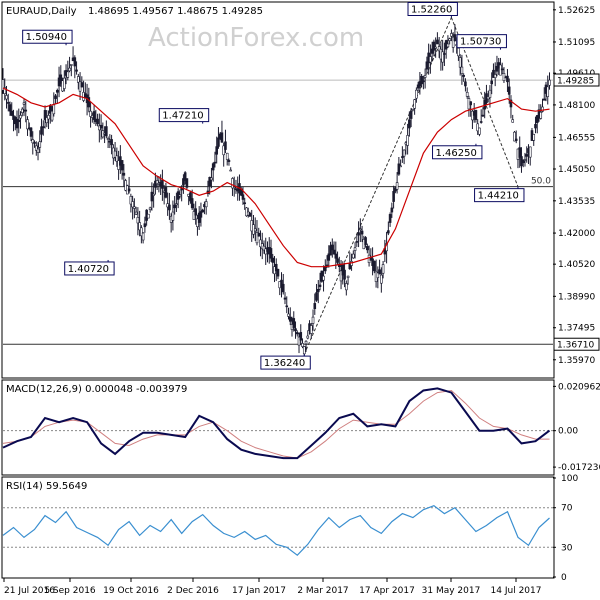  Describe the element at coordinates (387, 591) in the screenshot. I see `x-tick-label: 17 Apr 2017` at that location.